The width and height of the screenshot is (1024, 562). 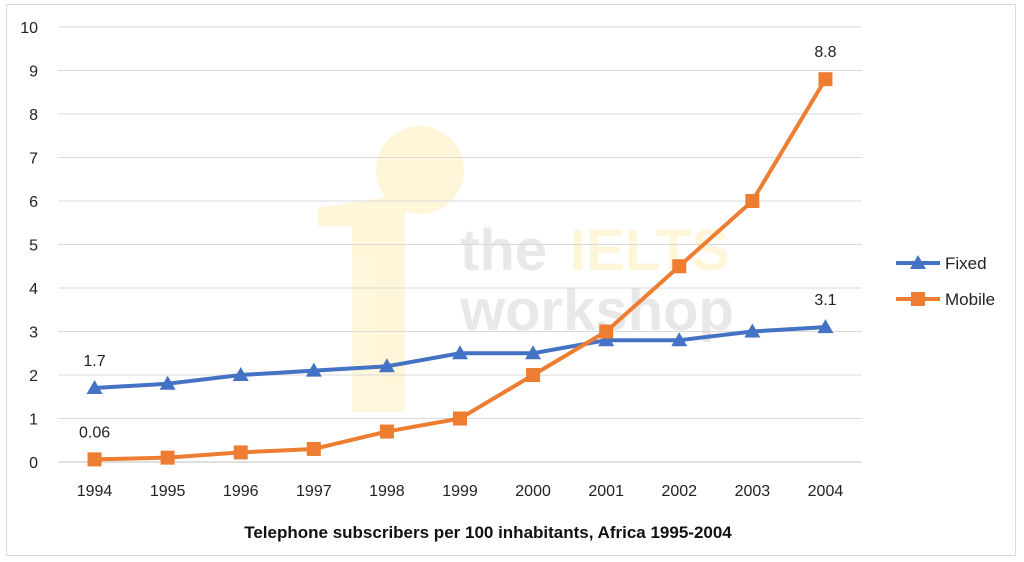 What do you see at coordinates (503, 250) in the screenshot?
I see `watermark-text-the: the` at bounding box center [503, 250].